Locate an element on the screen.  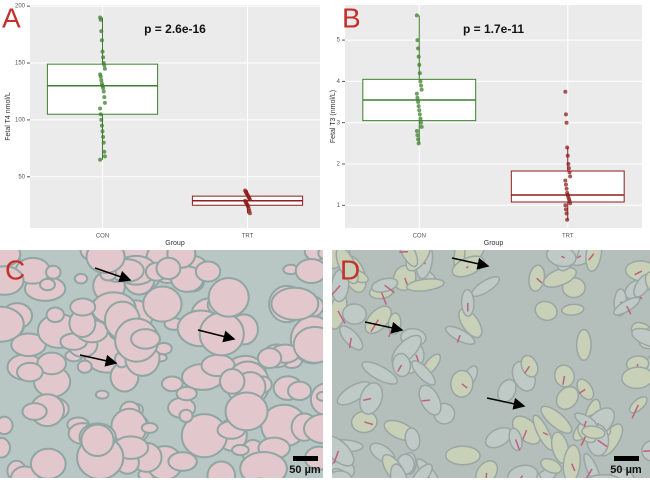
y-axis-label: Fetal T4 nmol/L is located at coordinates (8, 116).